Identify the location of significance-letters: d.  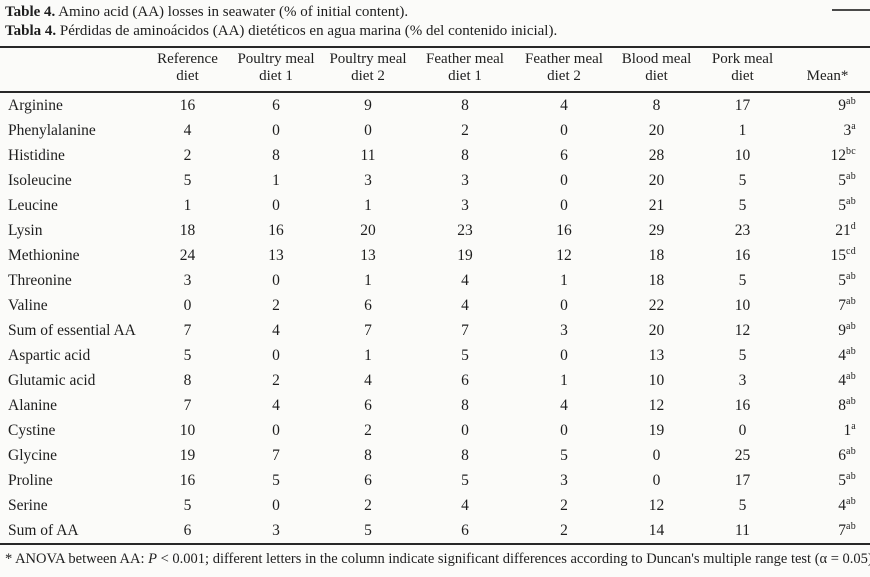
(853, 226).